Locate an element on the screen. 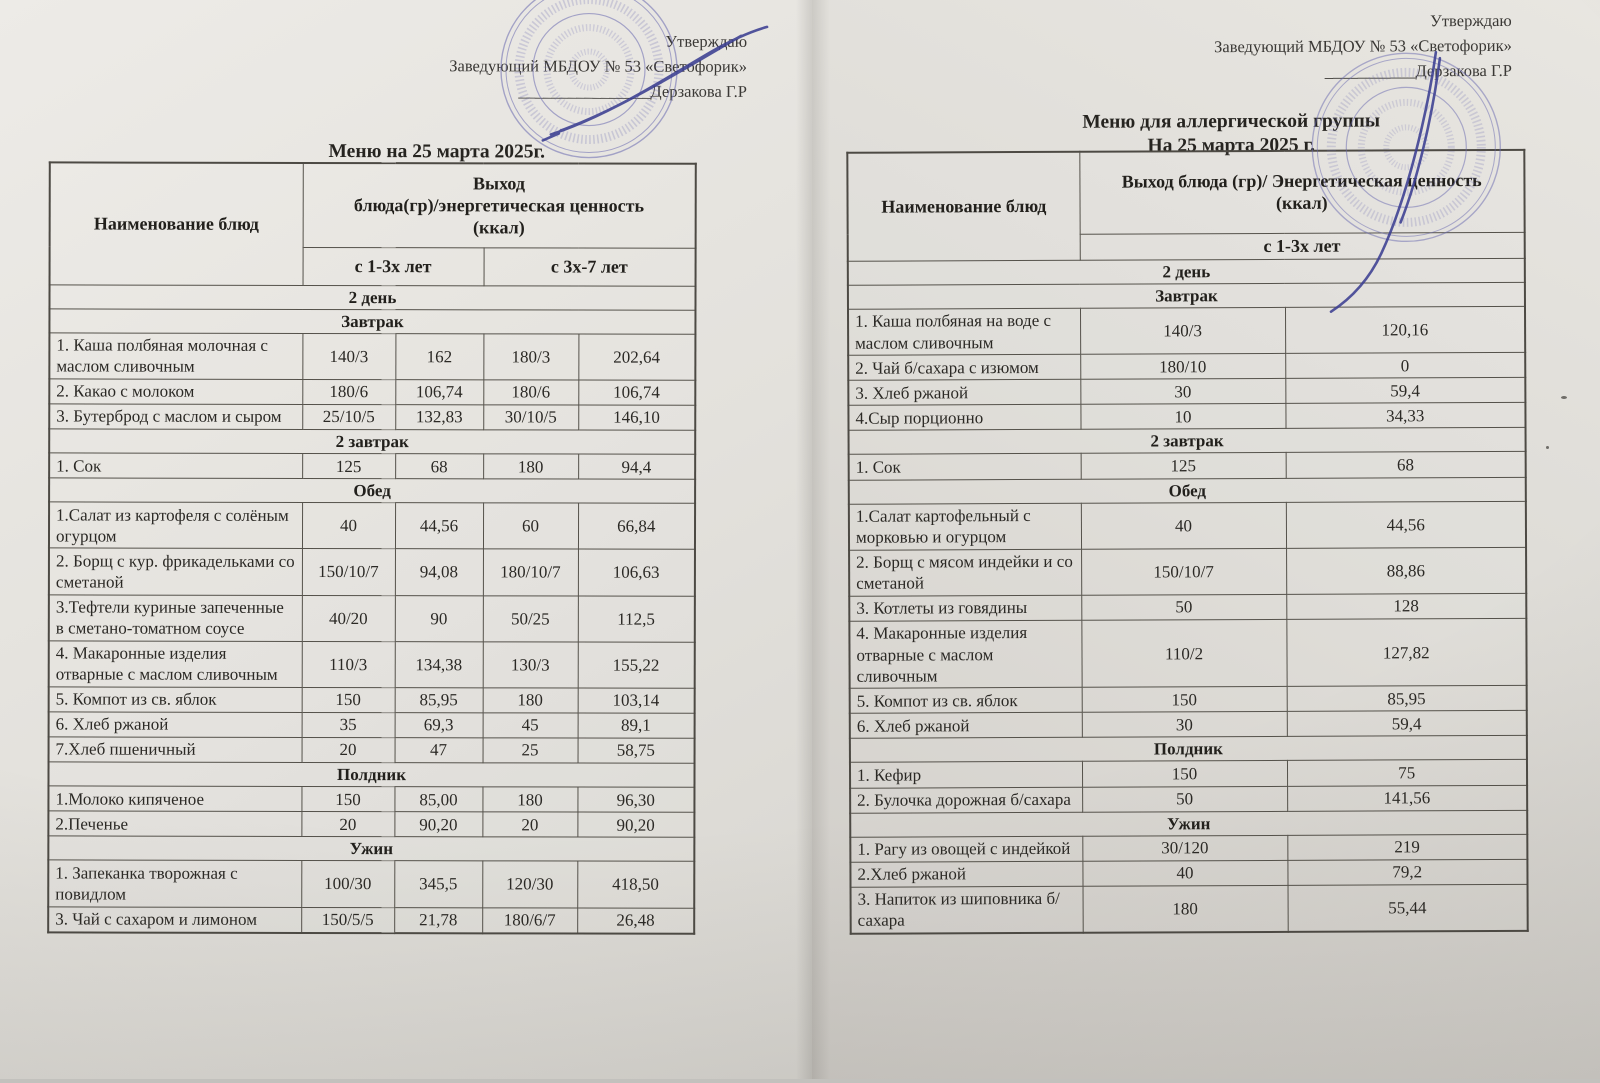 The height and width of the screenshot is (1083, 1600). age-group-1-3: с 1-3х лет is located at coordinates (1302, 246).